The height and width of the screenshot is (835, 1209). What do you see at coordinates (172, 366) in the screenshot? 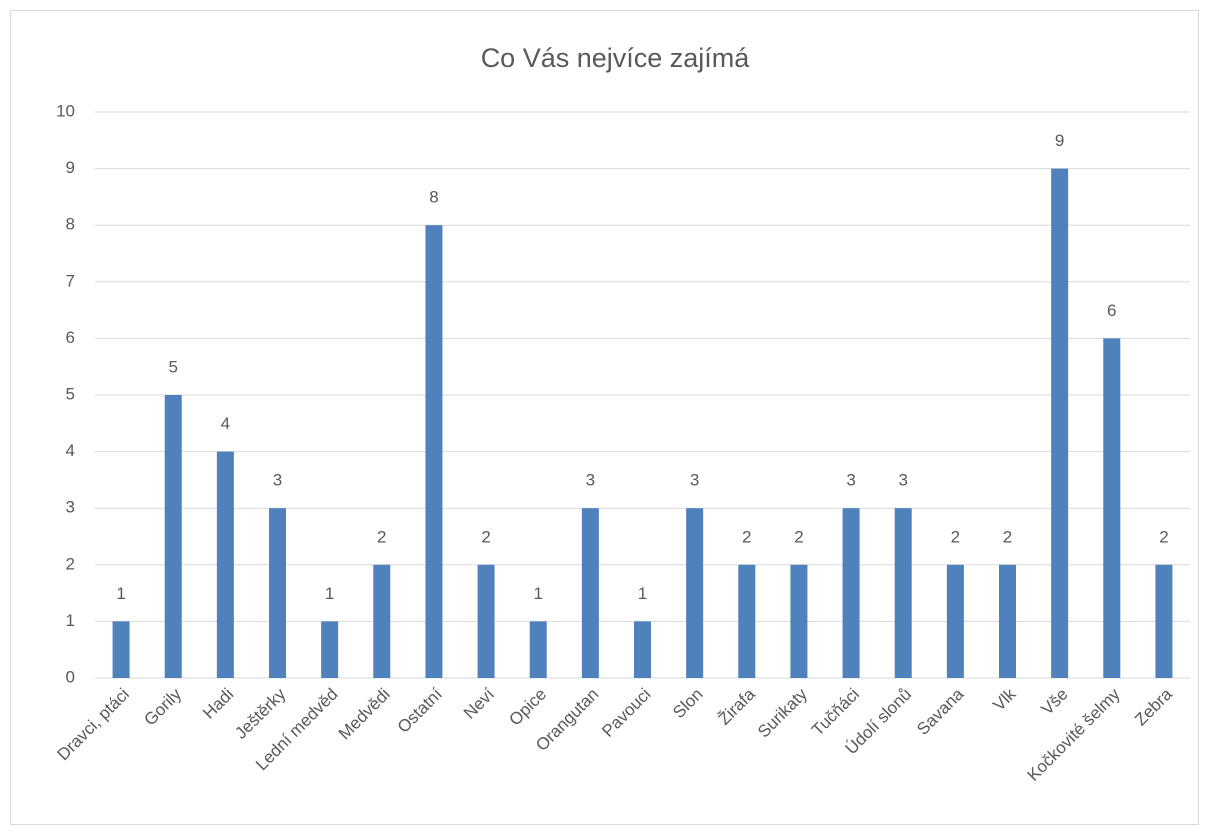
I see `data-label: 5` at bounding box center [172, 366].